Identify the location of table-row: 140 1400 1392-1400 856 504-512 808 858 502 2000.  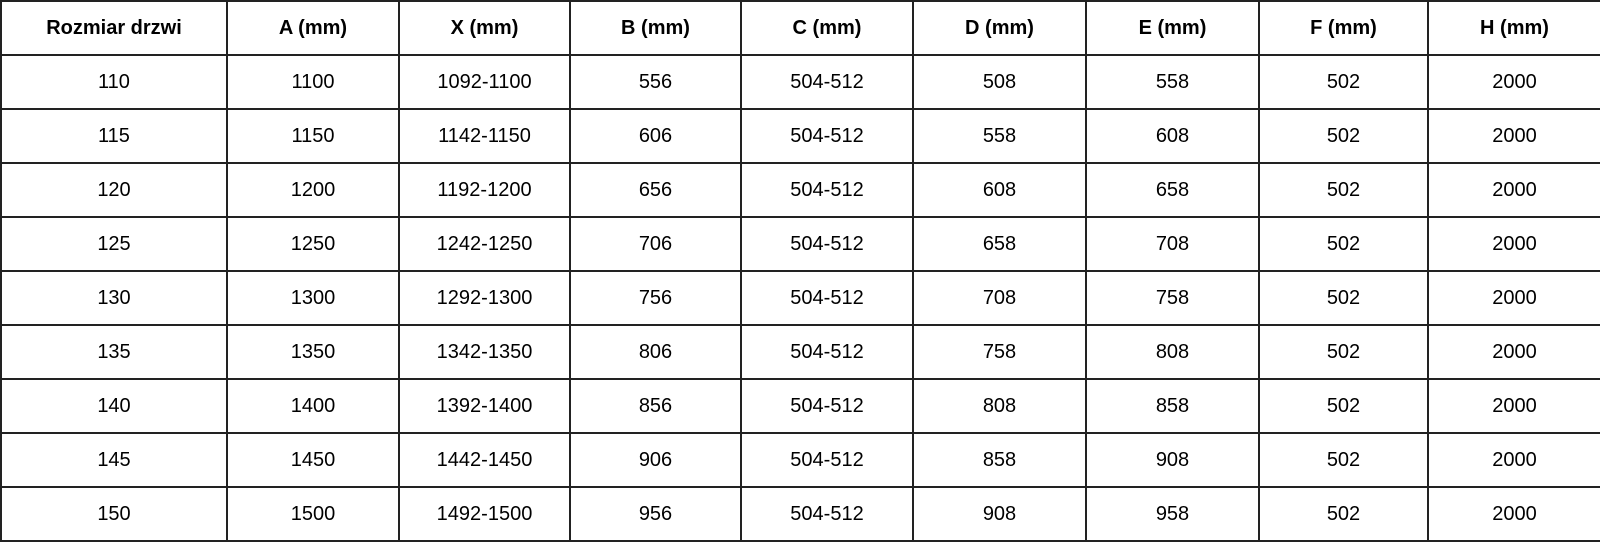
(800, 406).